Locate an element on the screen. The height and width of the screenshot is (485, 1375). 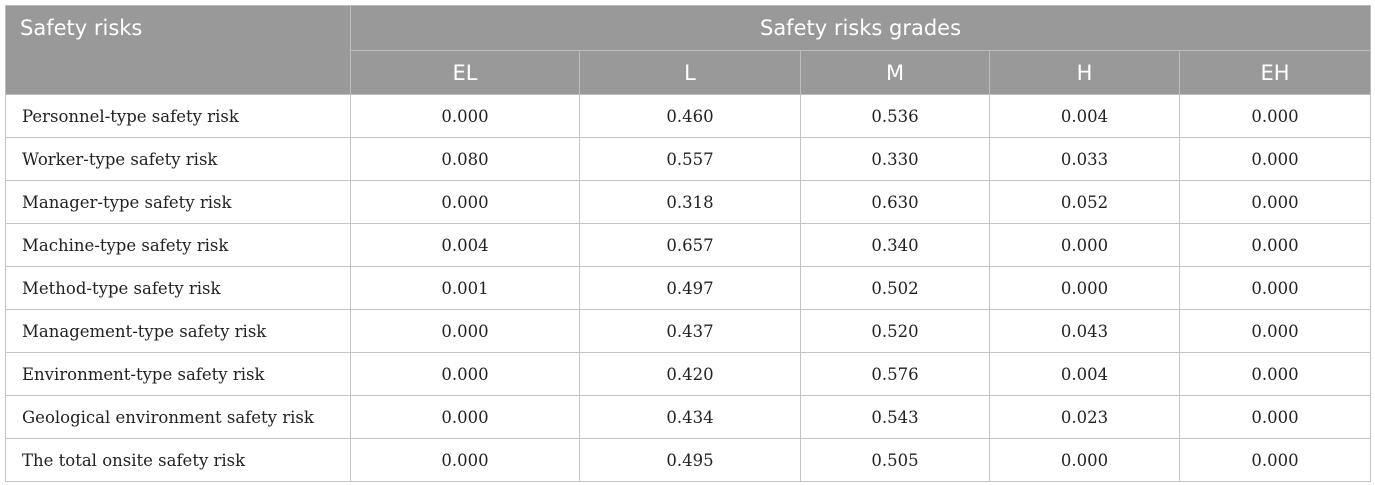
risk-name-cell: Manager-type safety risk is located at coordinates (178, 202).